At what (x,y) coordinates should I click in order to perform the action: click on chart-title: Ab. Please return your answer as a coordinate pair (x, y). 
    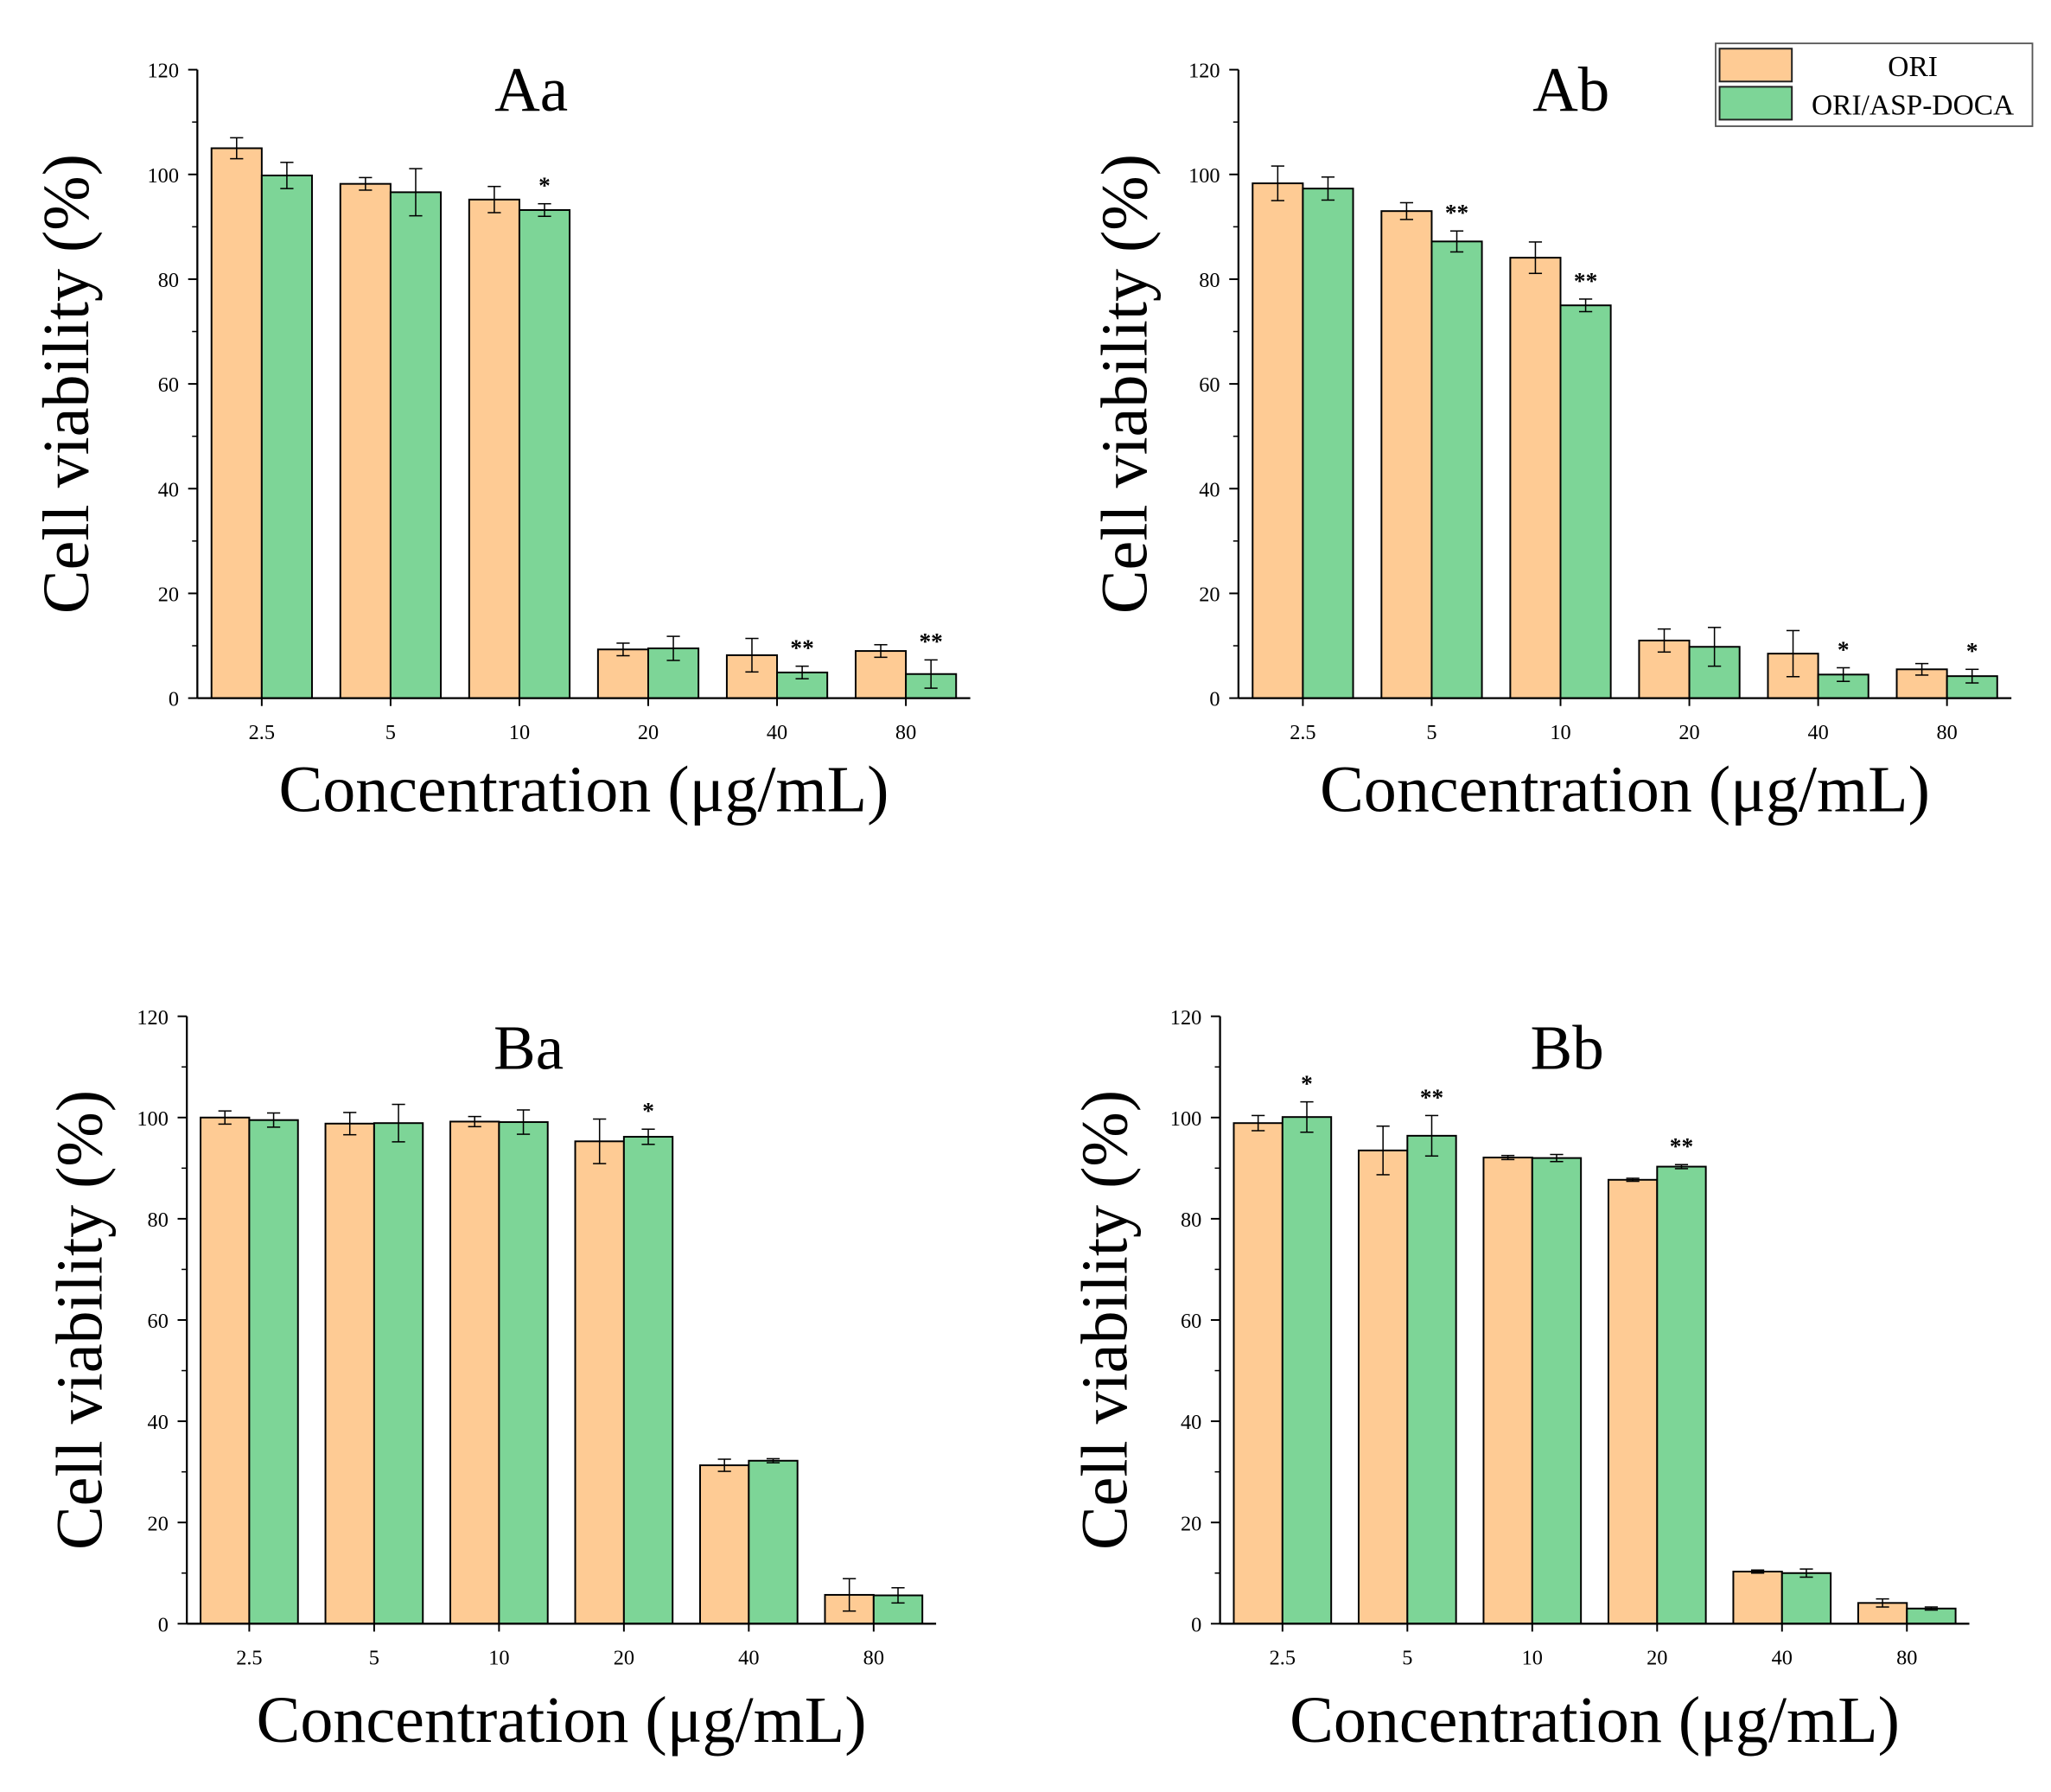
    Looking at the image, I should click on (1570, 89).